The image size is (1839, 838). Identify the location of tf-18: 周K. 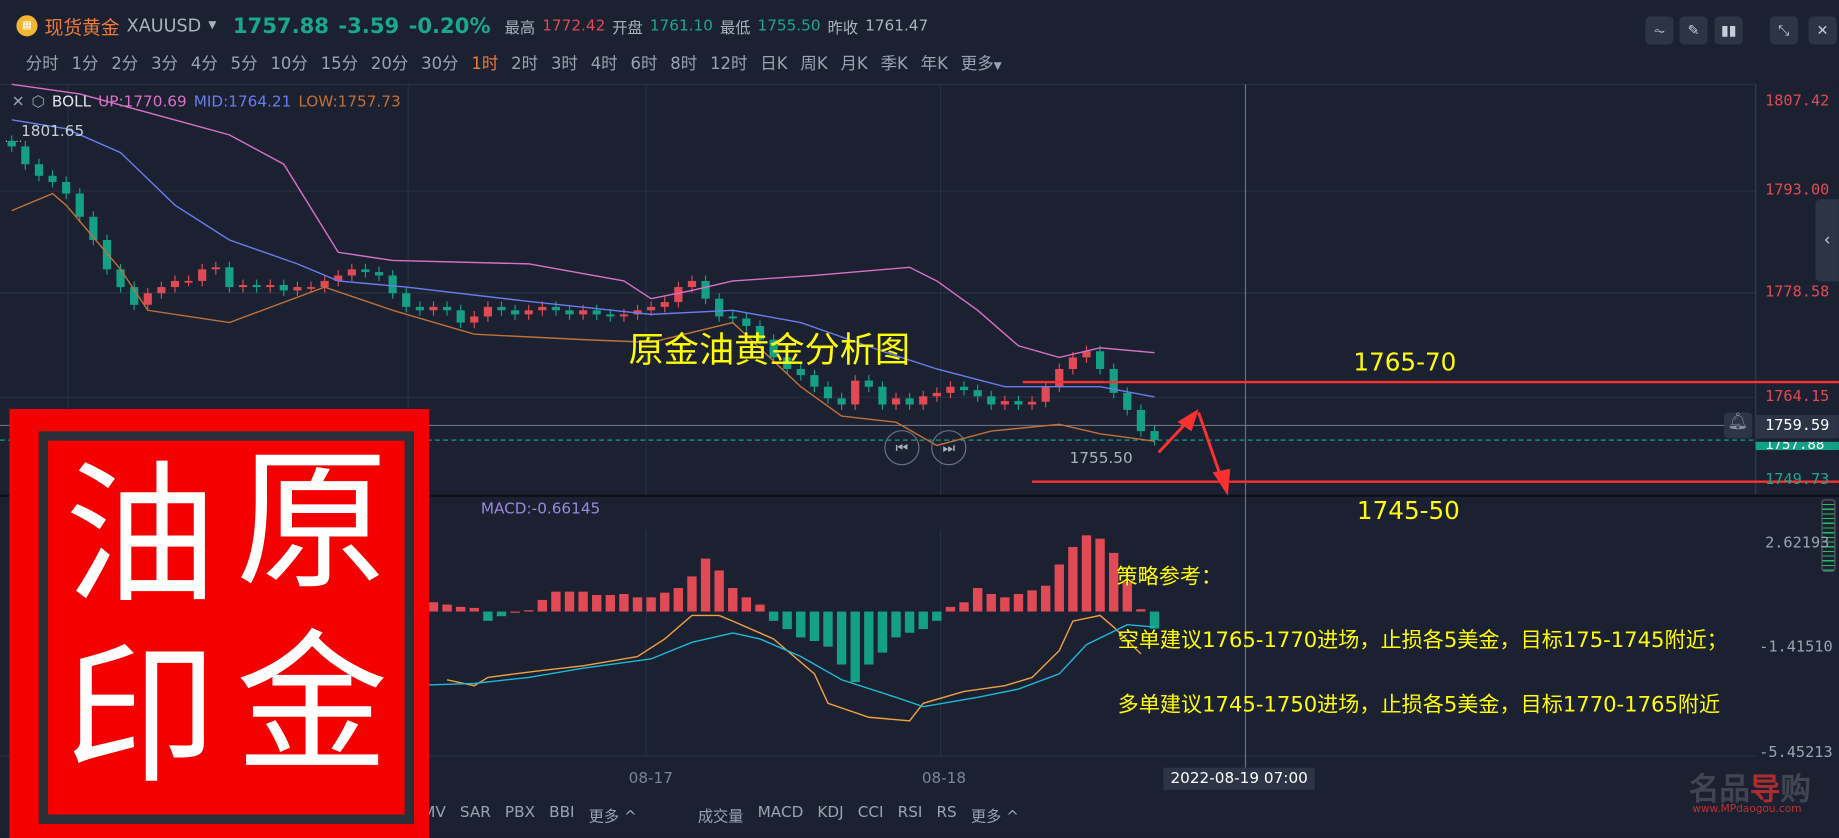
(814, 64).